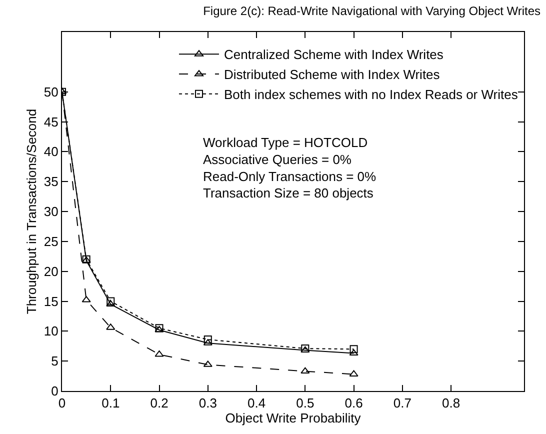  What do you see at coordinates (372, 11) in the screenshot?
I see `chart-title: Figure 2(c): Read-Write Navigational with Varying Object Writes` at bounding box center [372, 11].